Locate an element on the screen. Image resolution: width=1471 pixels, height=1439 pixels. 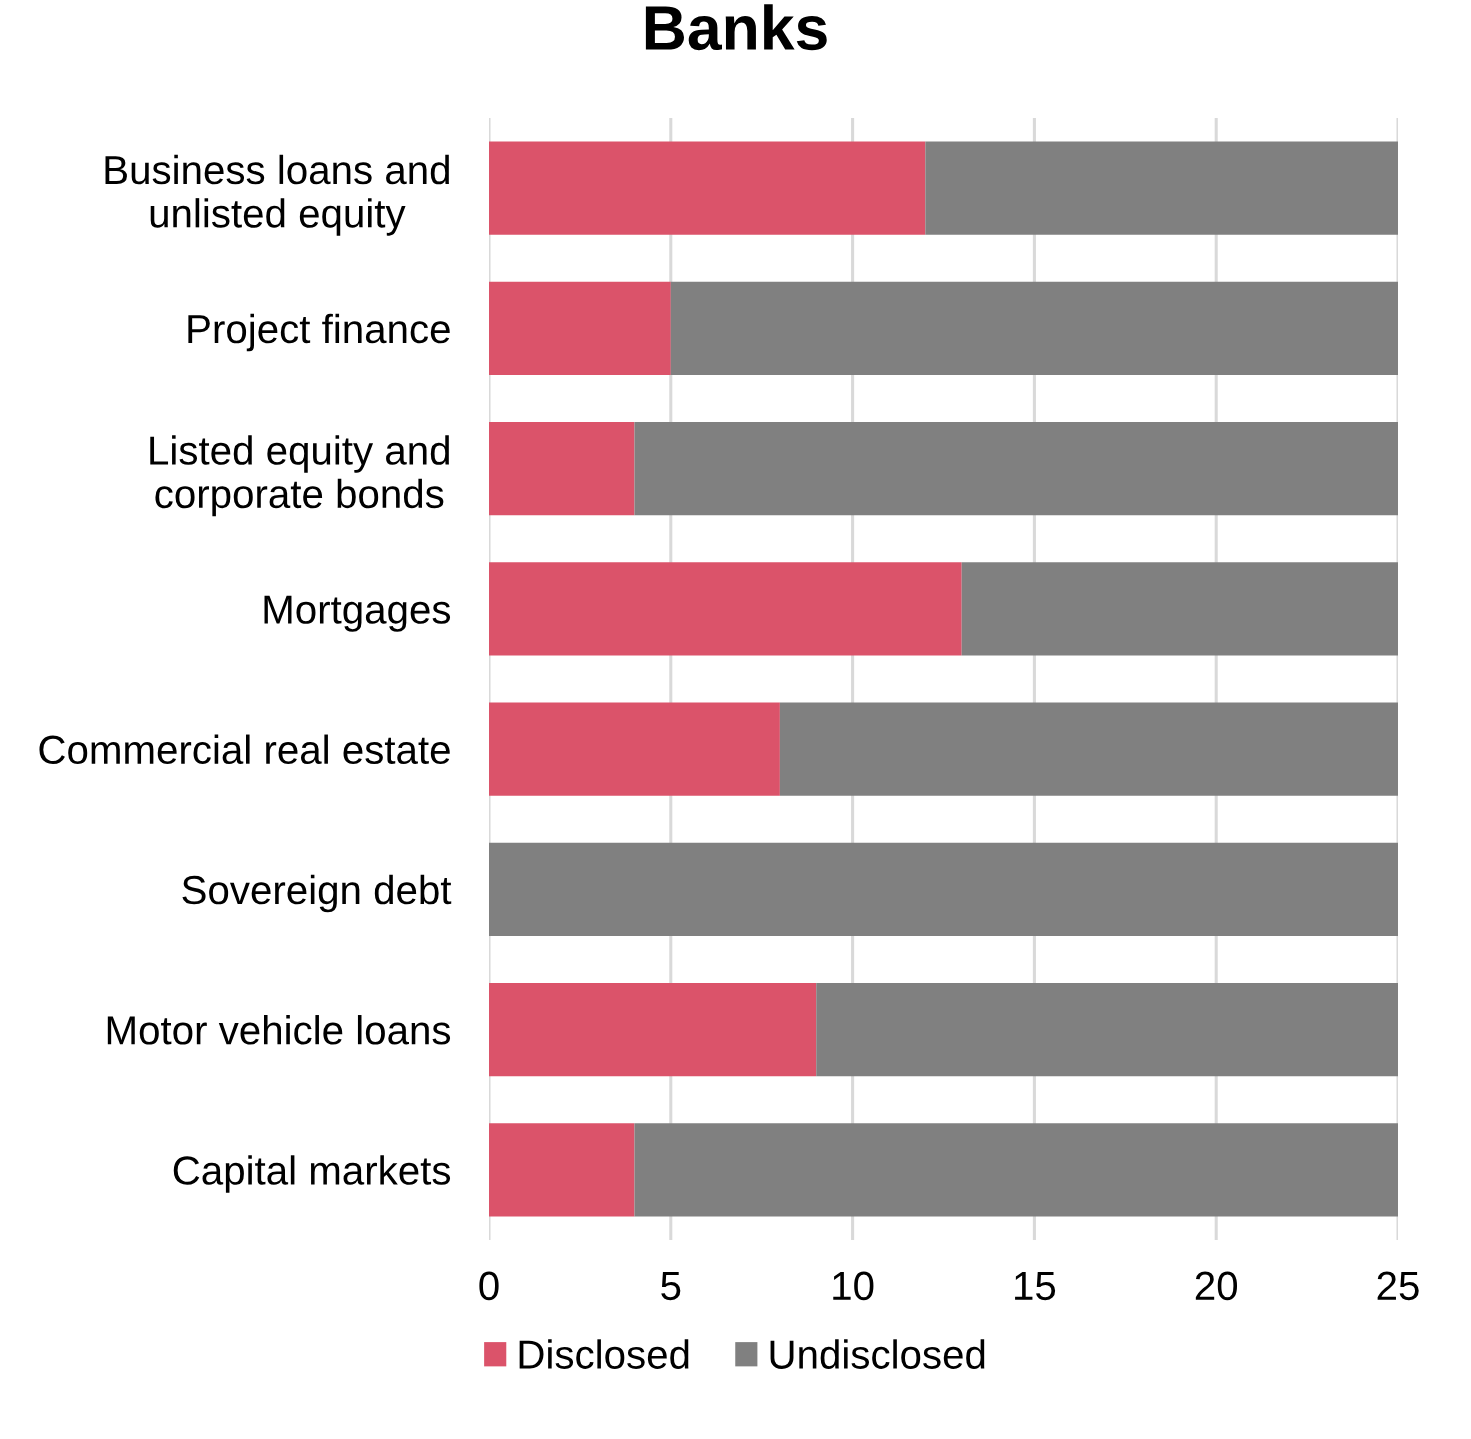
legend-label: Undisclosed is located at coordinates (877, 1354).